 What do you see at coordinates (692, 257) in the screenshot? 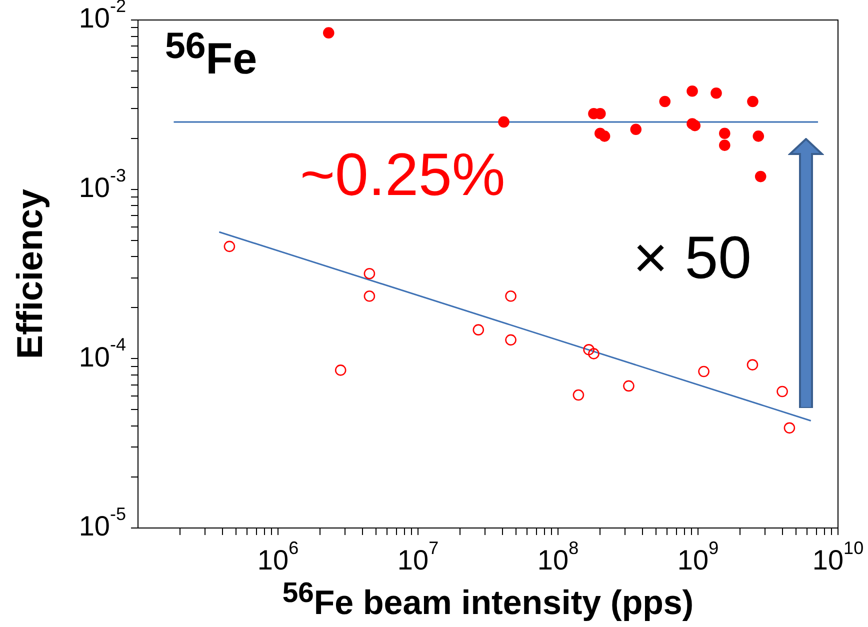
I see `annotation: × 50` at bounding box center [692, 257].